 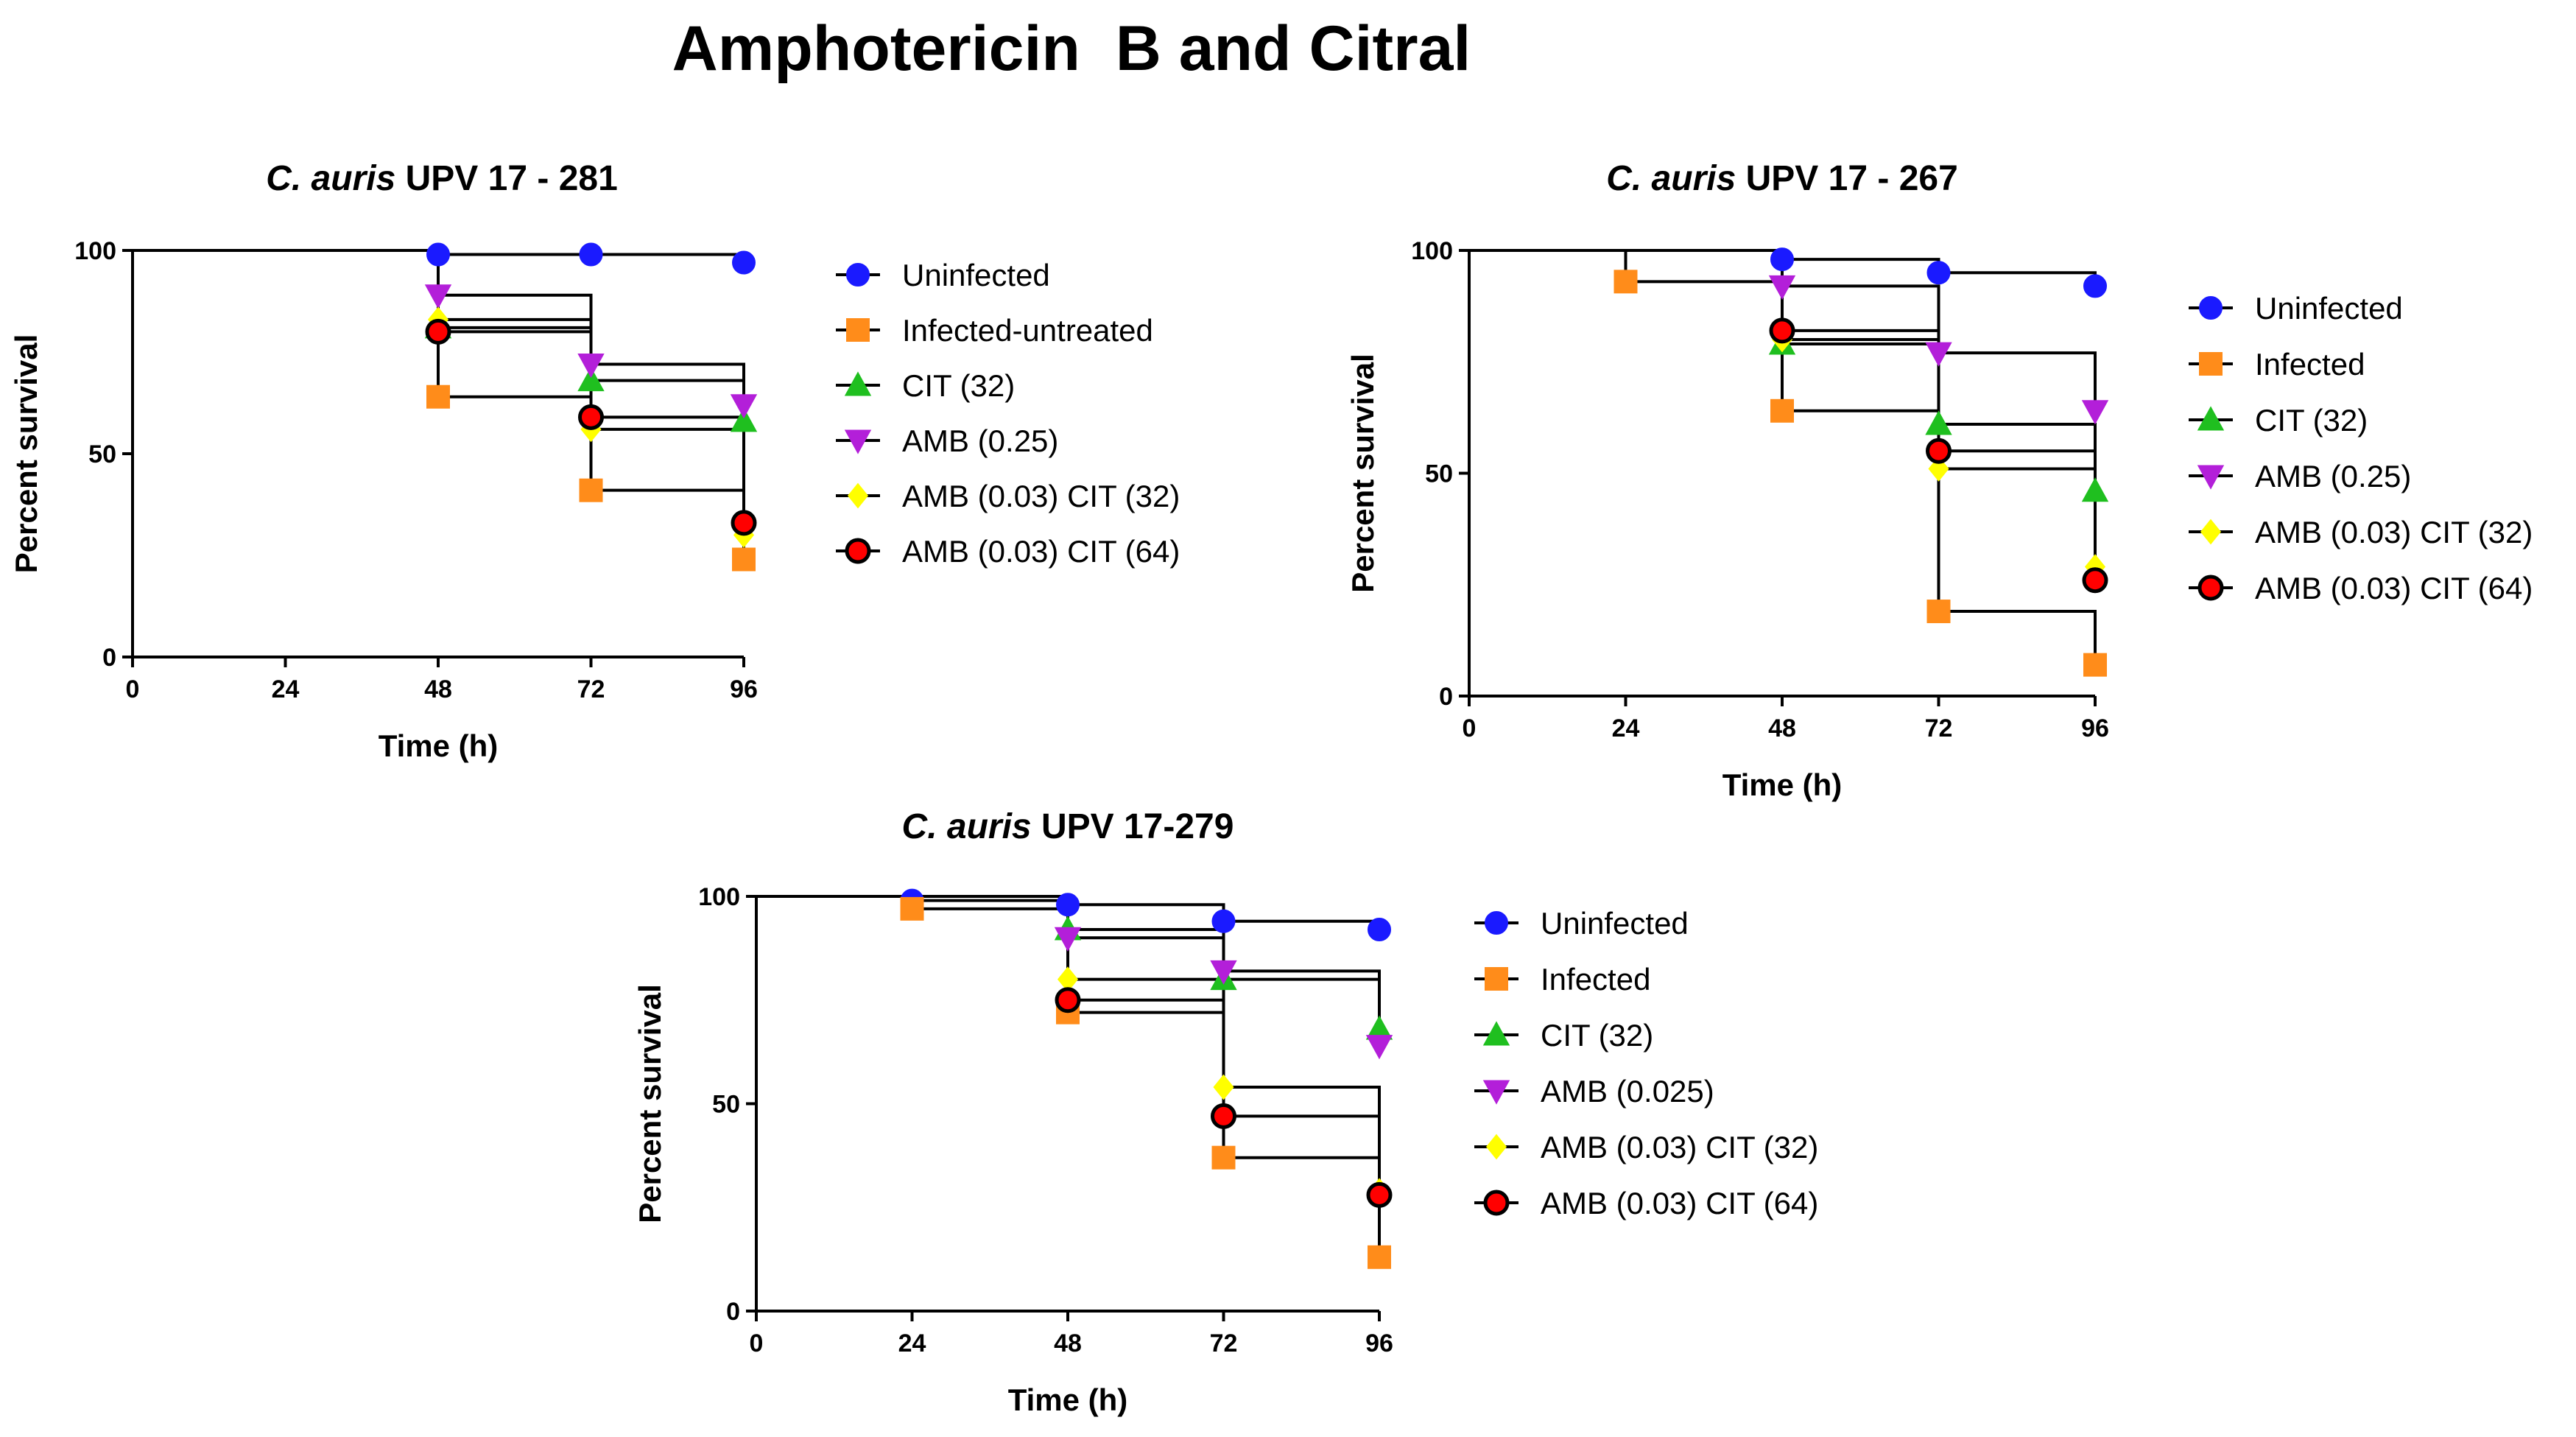 What do you see at coordinates (102, 454) in the screenshot?
I see `y-tick-label: 50` at bounding box center [102, 454].